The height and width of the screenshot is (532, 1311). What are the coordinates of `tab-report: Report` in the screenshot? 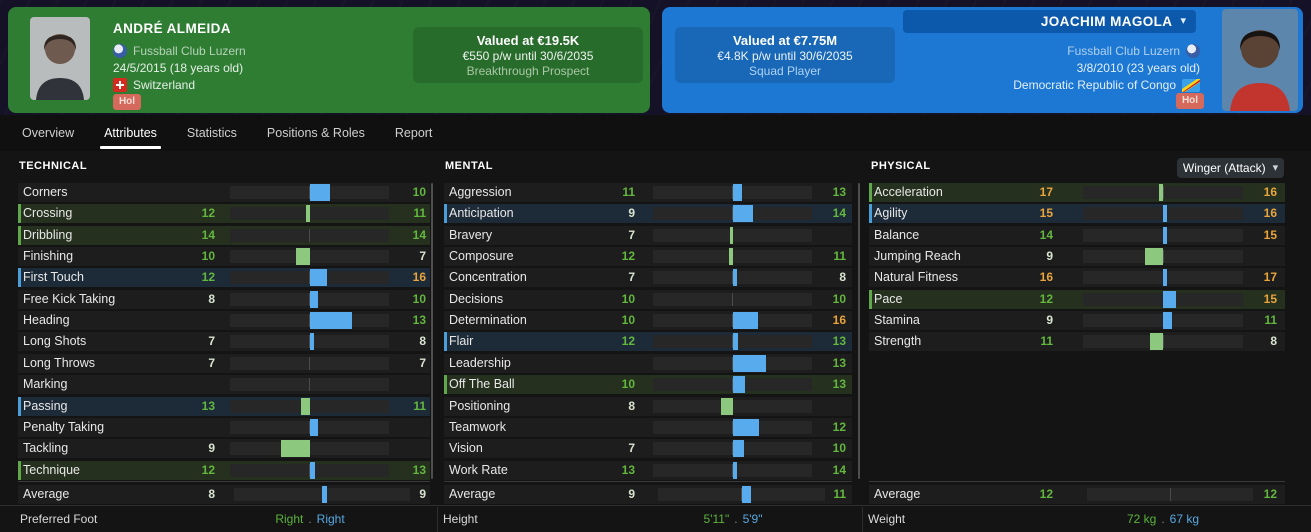 It's located at (413, 133).